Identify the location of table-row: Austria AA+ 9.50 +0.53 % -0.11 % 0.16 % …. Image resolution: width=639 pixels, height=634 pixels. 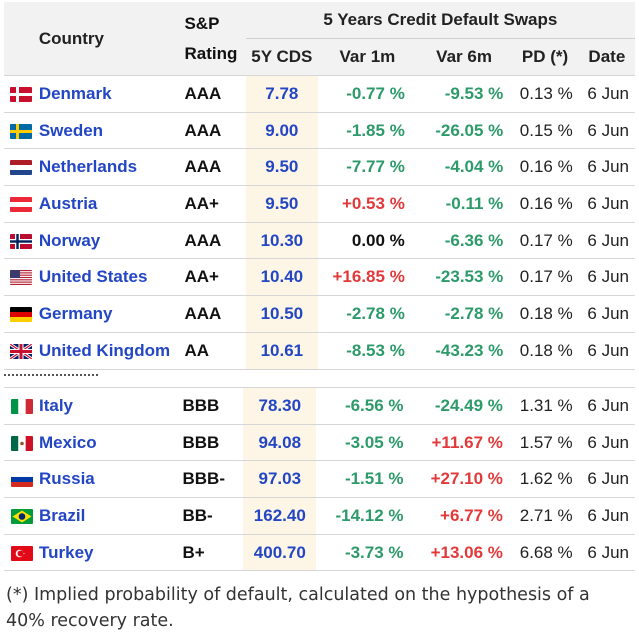
(319, 204).